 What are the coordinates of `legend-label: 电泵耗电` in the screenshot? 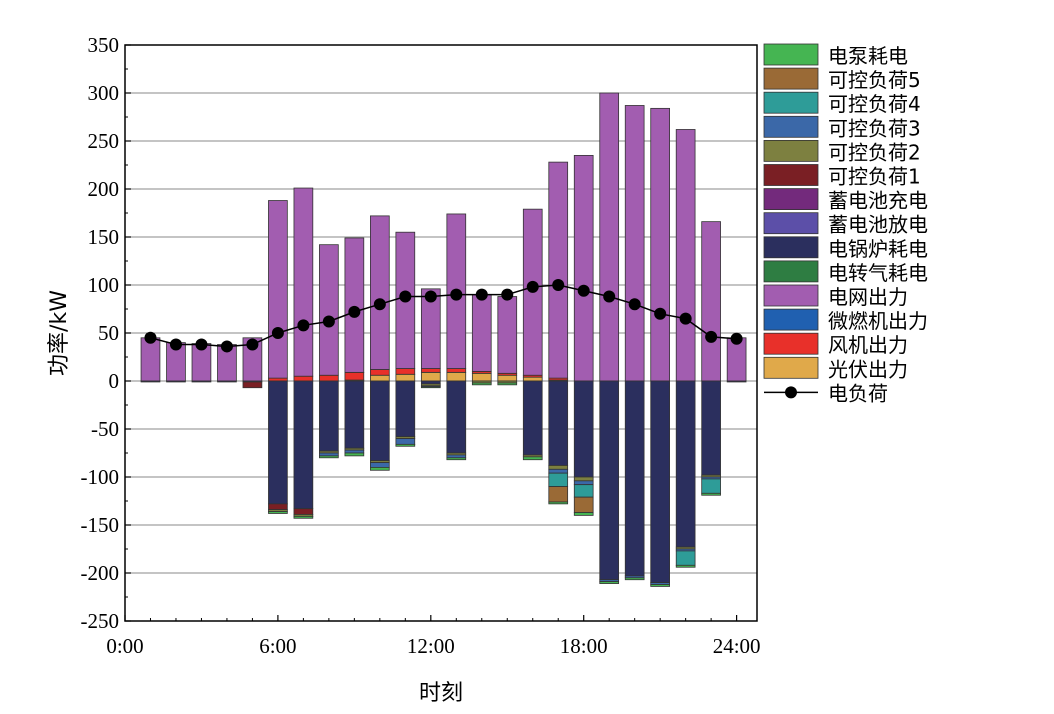 It's located at (868, 56).